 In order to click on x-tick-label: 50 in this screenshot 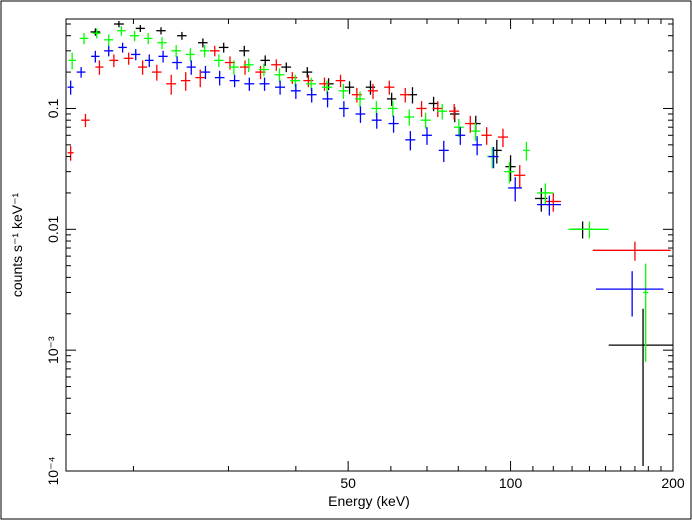, I will do `click(348, 483)`.